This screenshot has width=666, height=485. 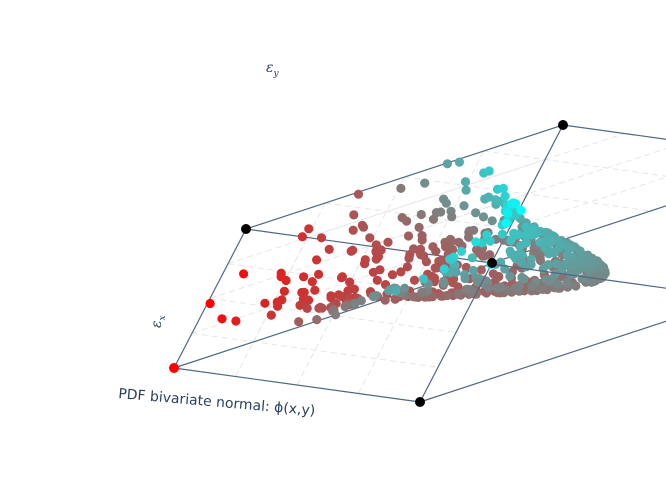 I want to click on corner-zmax, so click(x=420, y=402).